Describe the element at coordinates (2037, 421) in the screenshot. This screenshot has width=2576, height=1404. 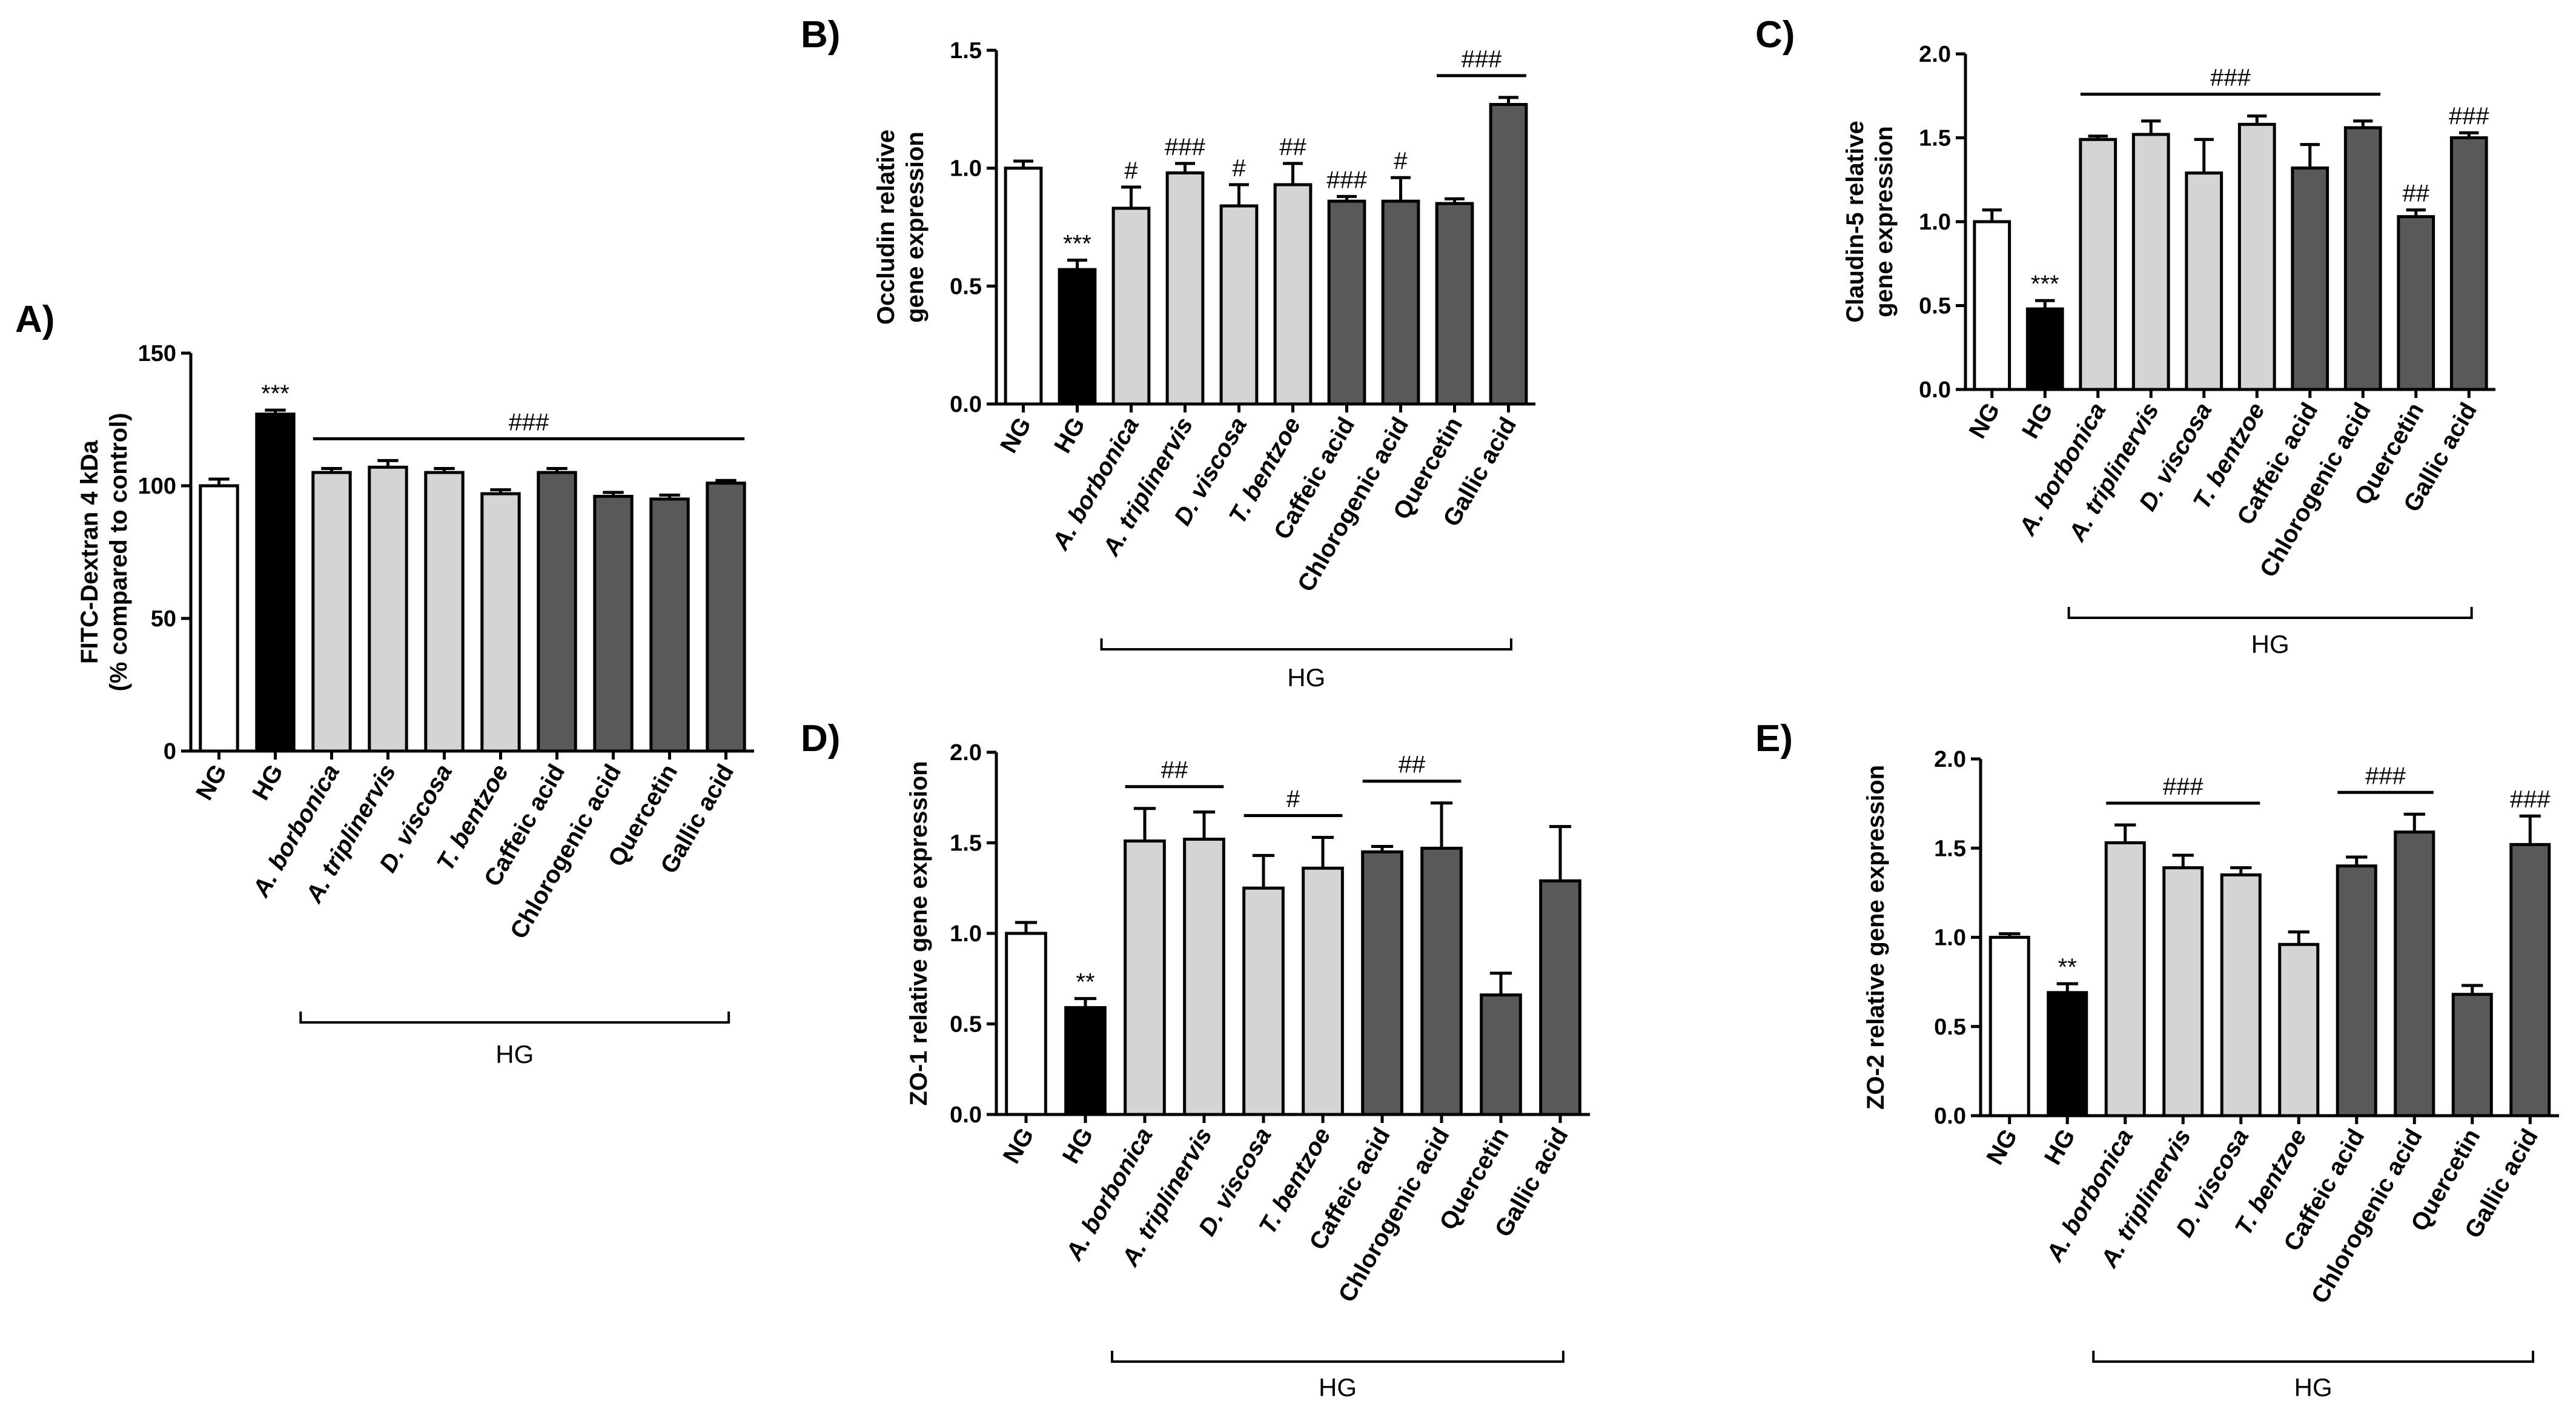
I see `x-category-label: HG` at that location.